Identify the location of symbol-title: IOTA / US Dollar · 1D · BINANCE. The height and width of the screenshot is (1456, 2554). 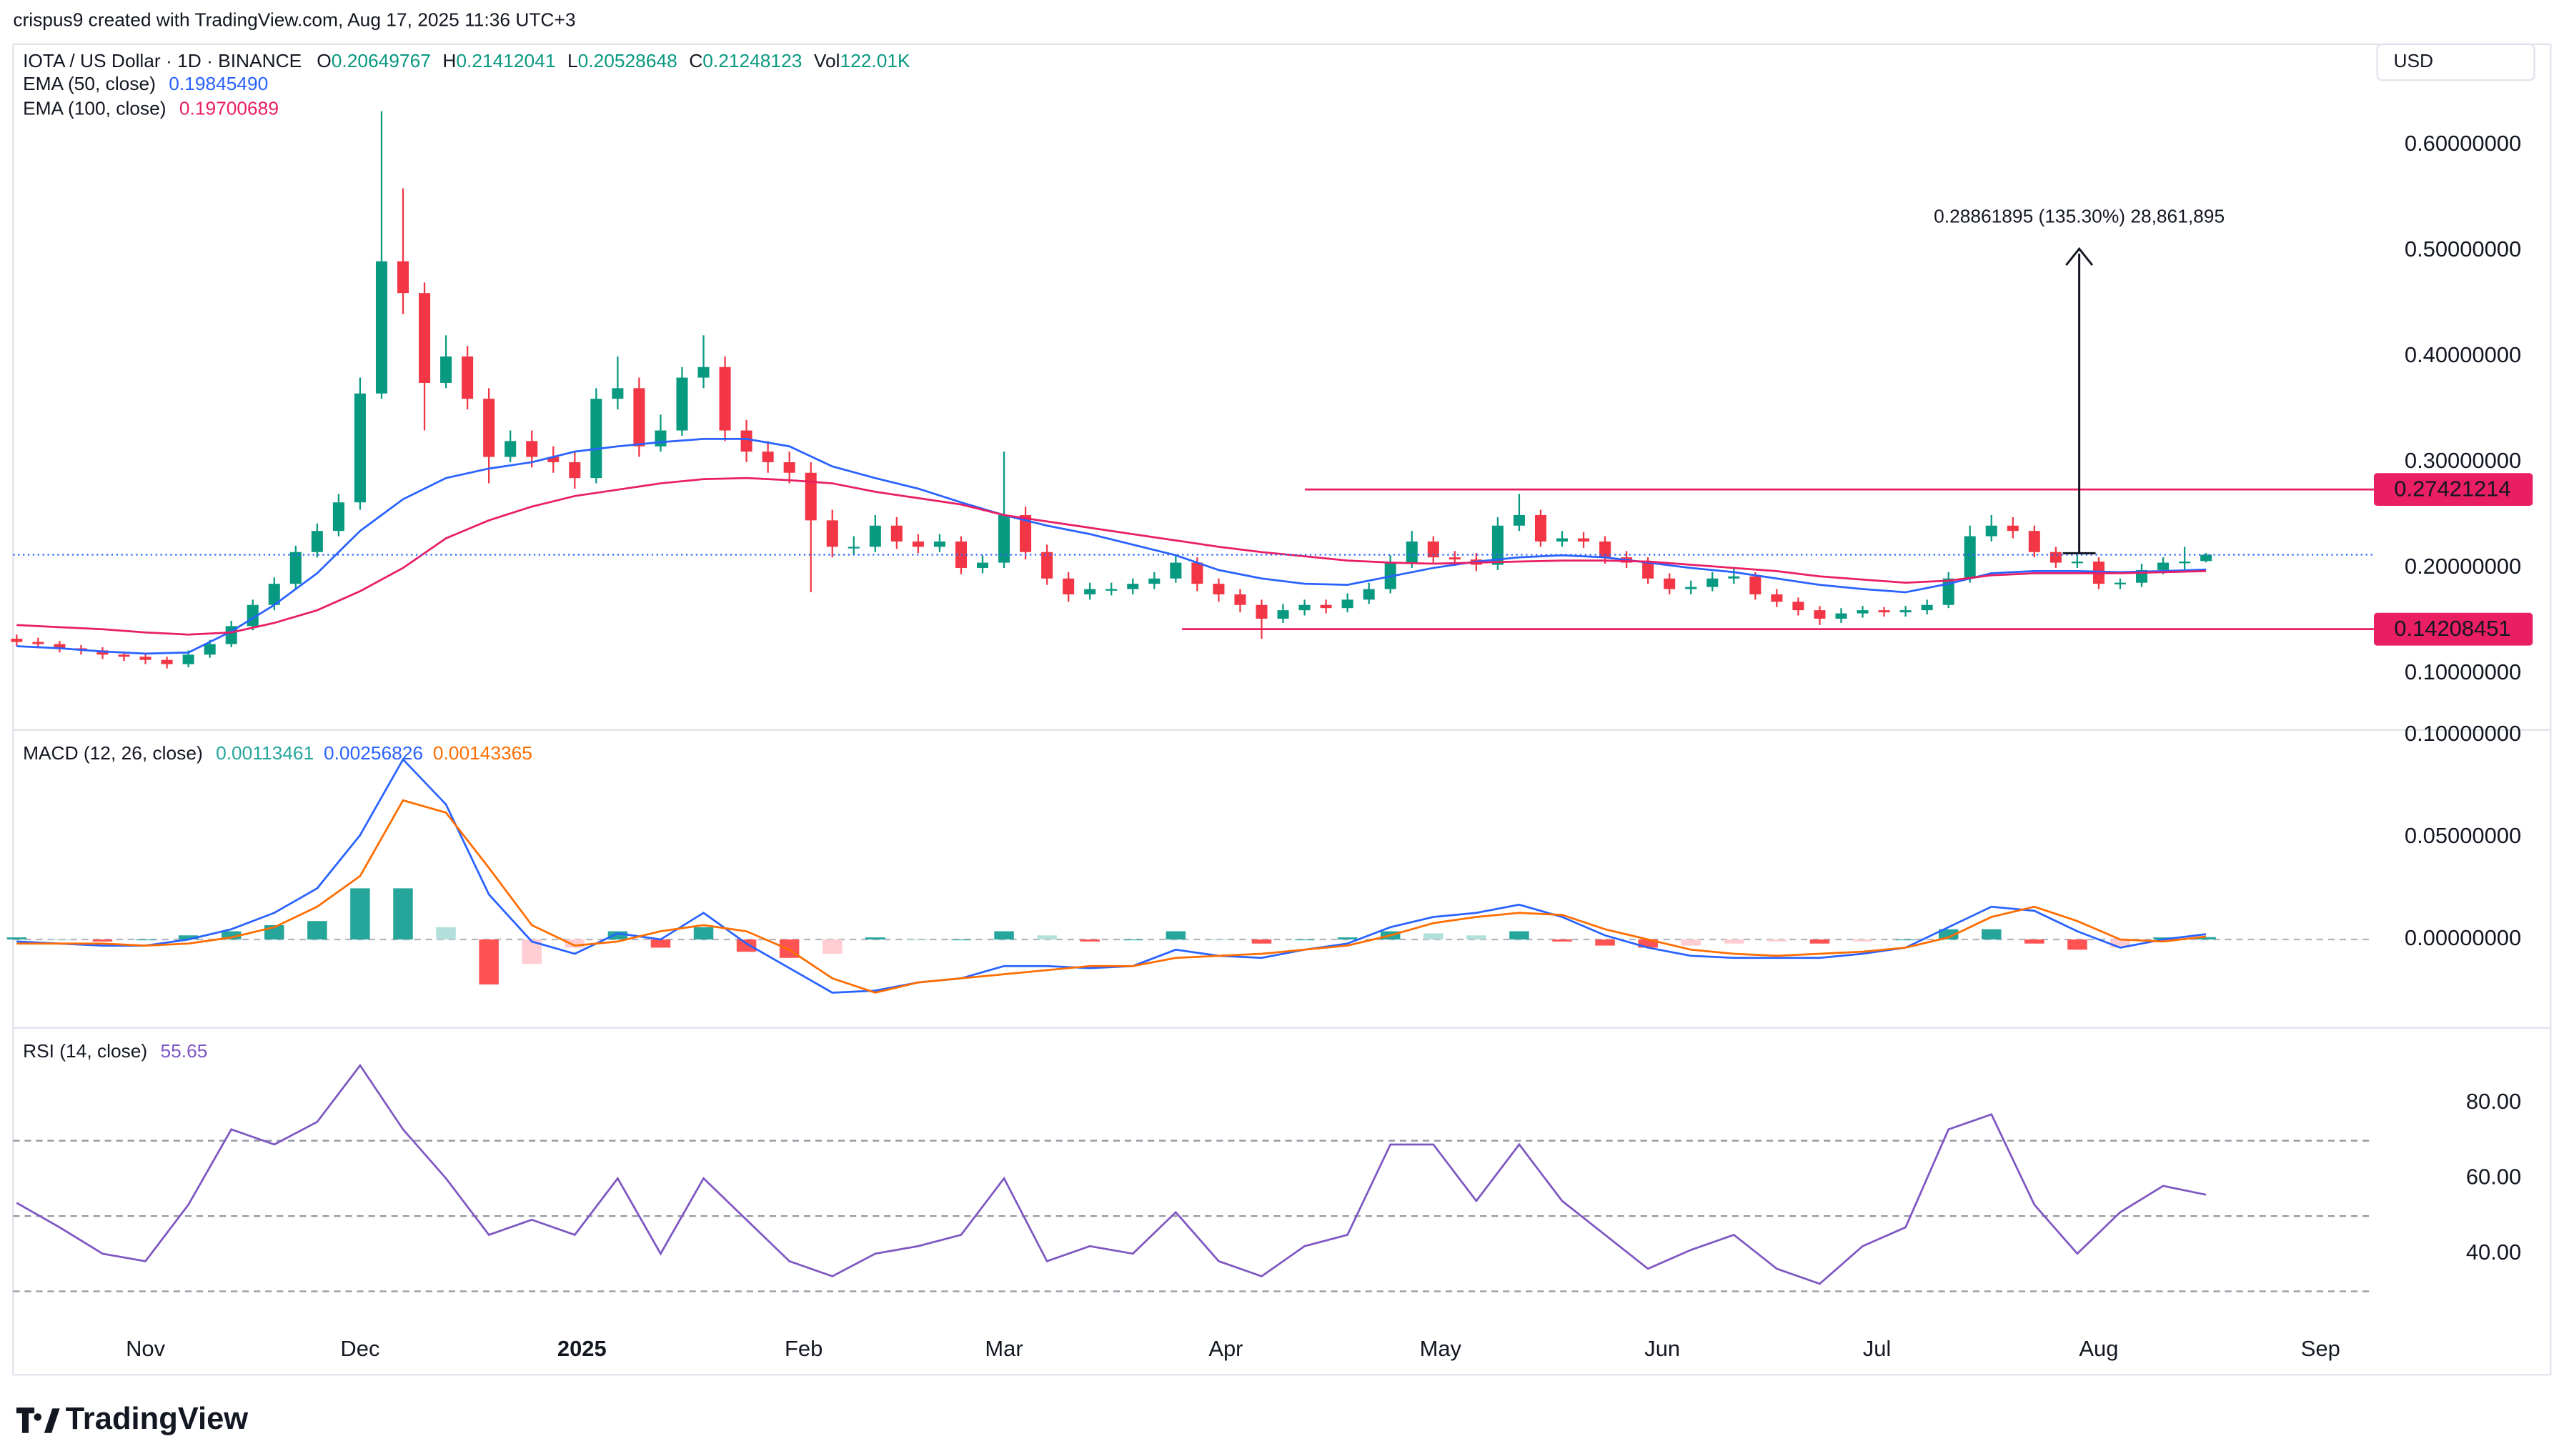
(162, 60).